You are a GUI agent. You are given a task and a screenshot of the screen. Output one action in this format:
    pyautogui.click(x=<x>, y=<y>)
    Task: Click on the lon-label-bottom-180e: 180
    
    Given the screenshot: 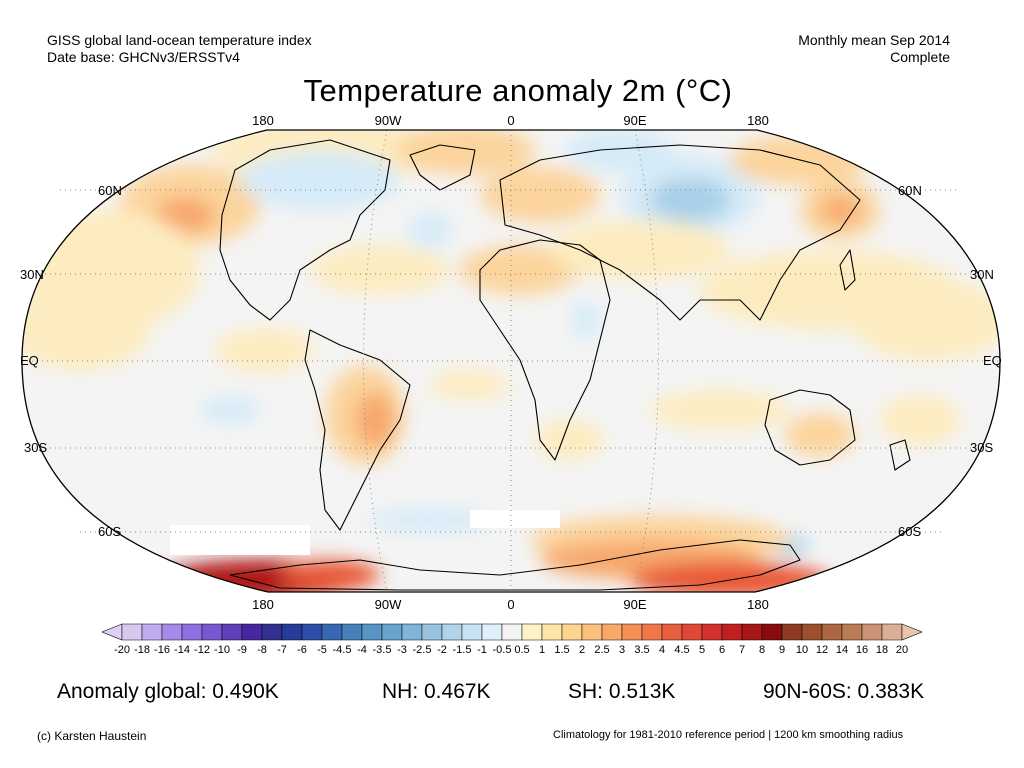 What is the action you would take?
    pyautogui.click(x=758, y=604)
    